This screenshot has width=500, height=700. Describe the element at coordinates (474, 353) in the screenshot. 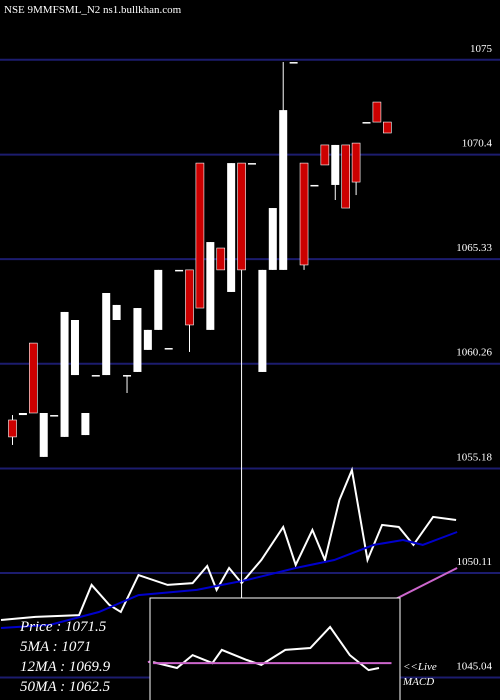

I see `y-tick-label: 1060.26` at that location.